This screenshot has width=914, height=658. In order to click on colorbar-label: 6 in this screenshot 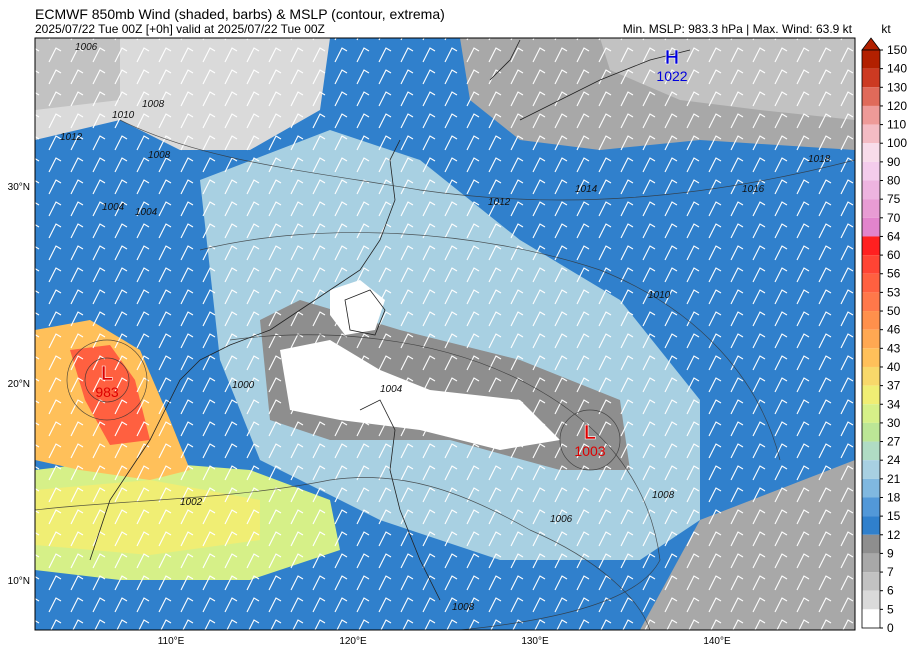, I will do `click(890, 591)`.